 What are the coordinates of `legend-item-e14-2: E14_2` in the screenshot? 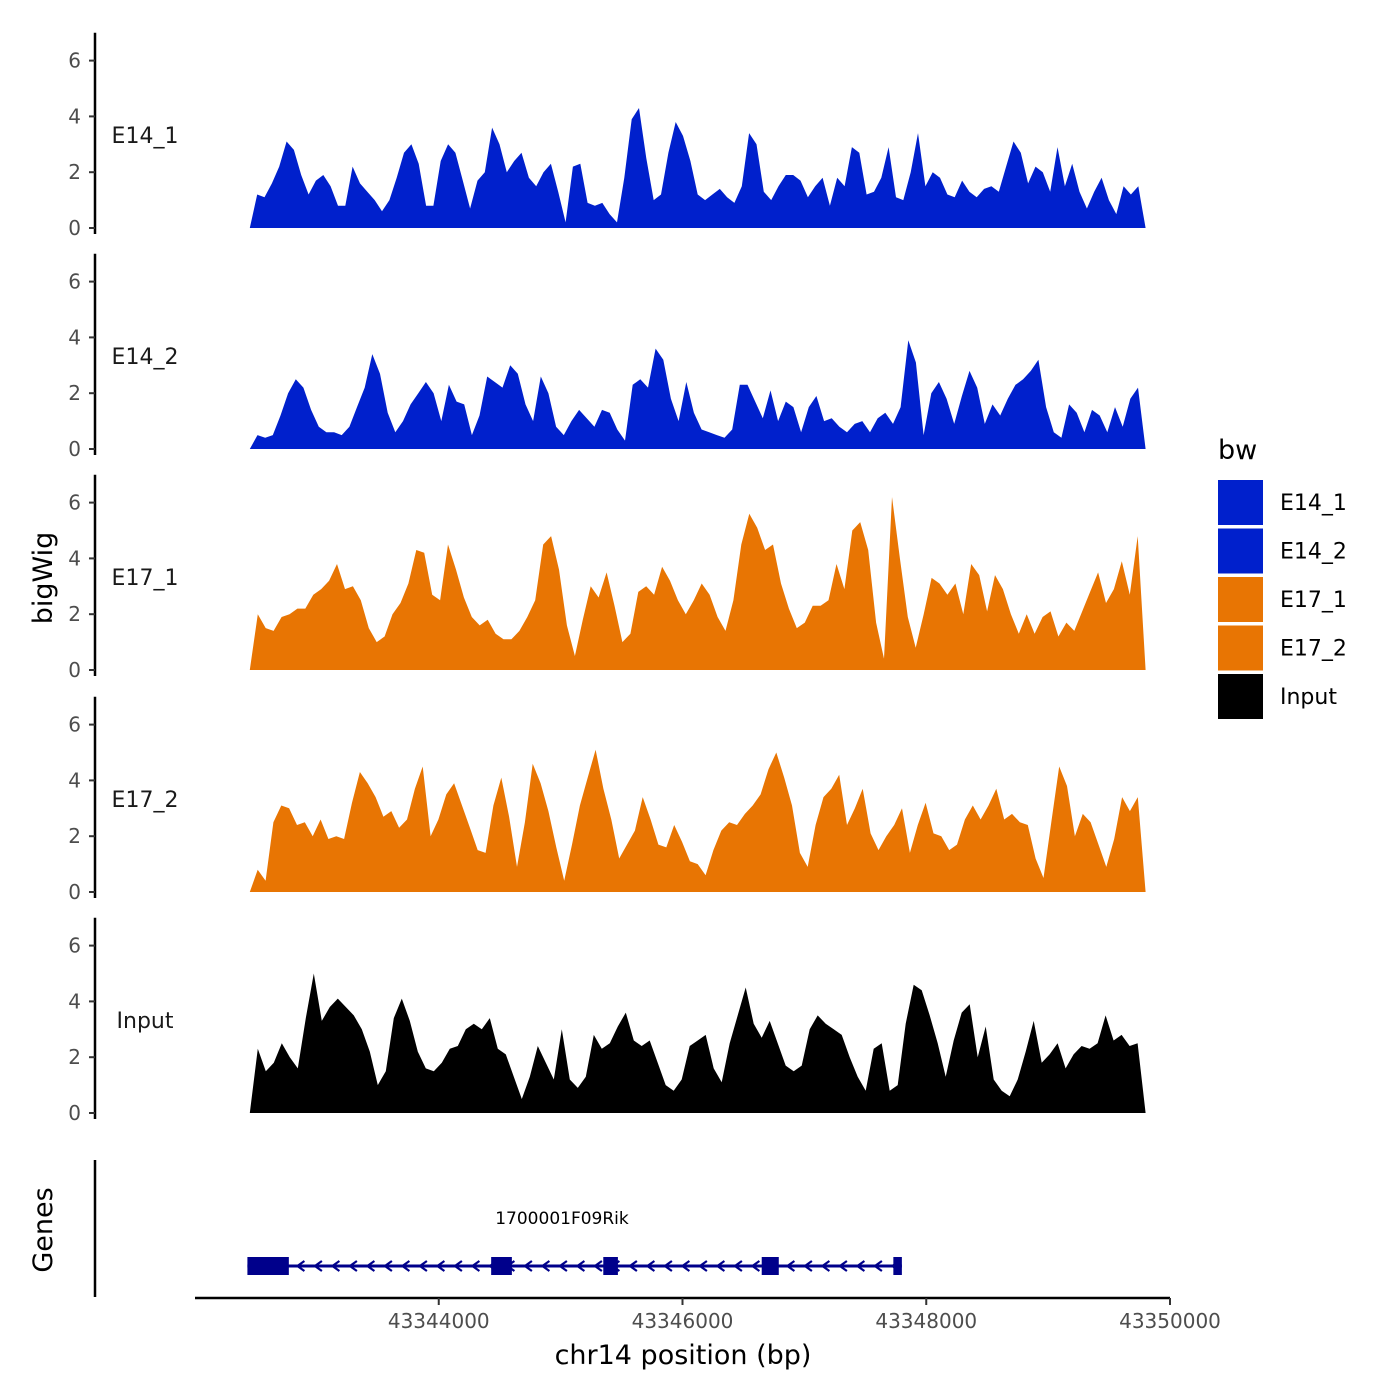 It's located at (1282, 551).